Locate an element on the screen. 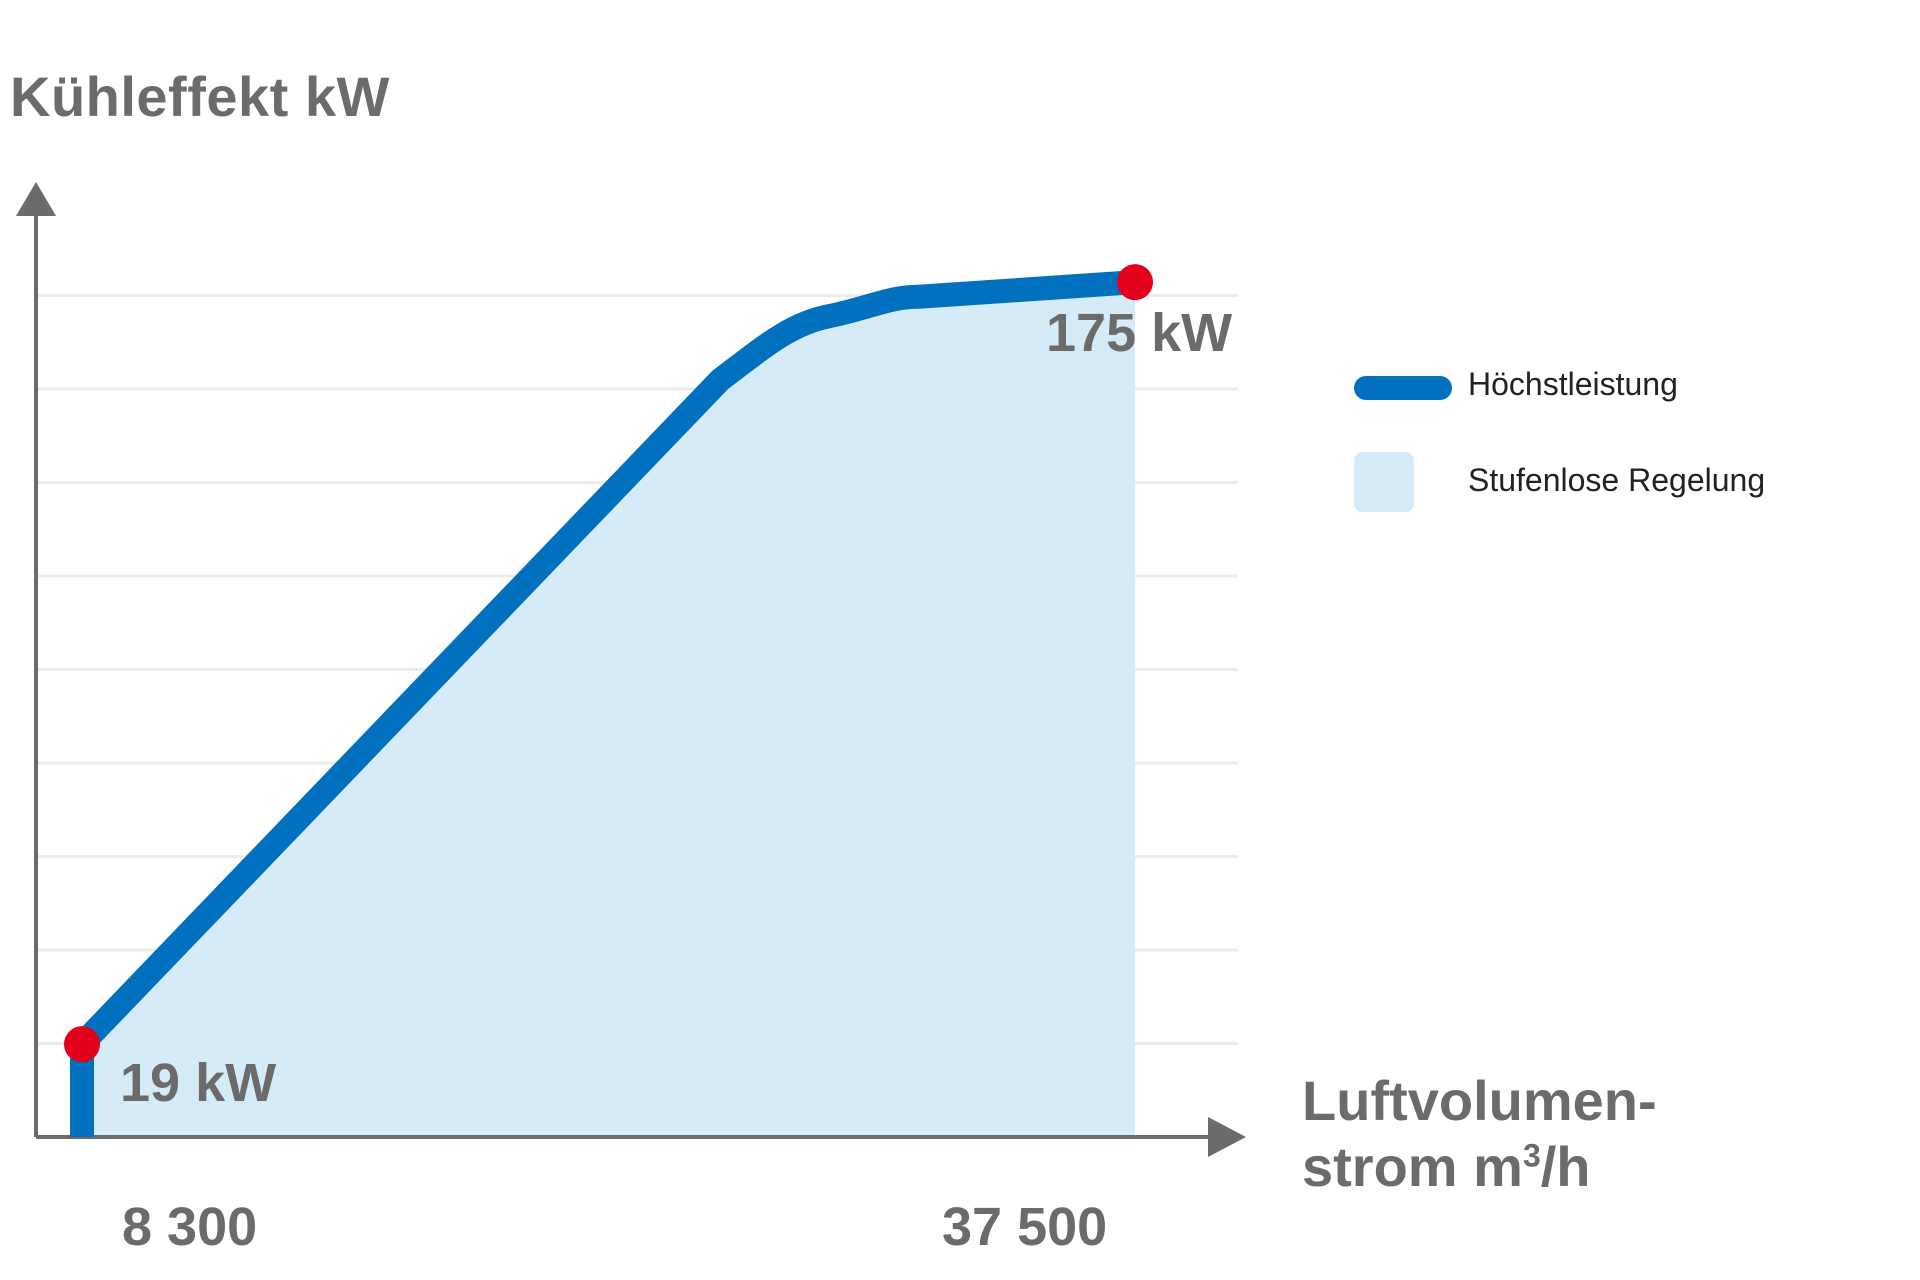 The height and width of the screenshot is (1280, 1920). x-axis-label-line2-suffix: /h is located at coordinates (1565, 1166).